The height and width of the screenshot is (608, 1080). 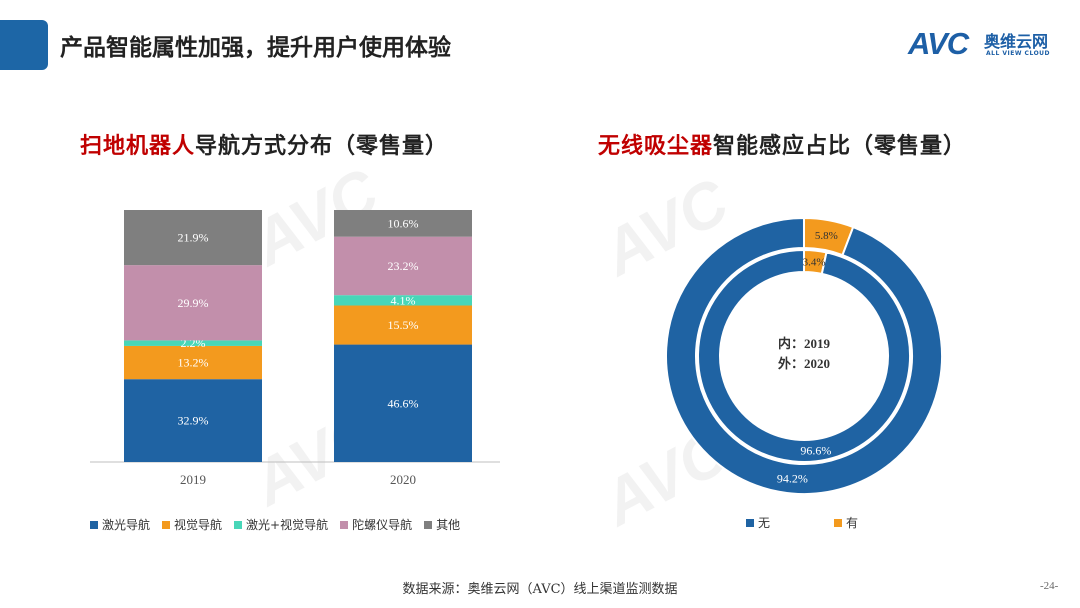 I want to click on donut-chart-title: 无线吸尘器智能感应占比（零售量）, so click(x=782, y=144).